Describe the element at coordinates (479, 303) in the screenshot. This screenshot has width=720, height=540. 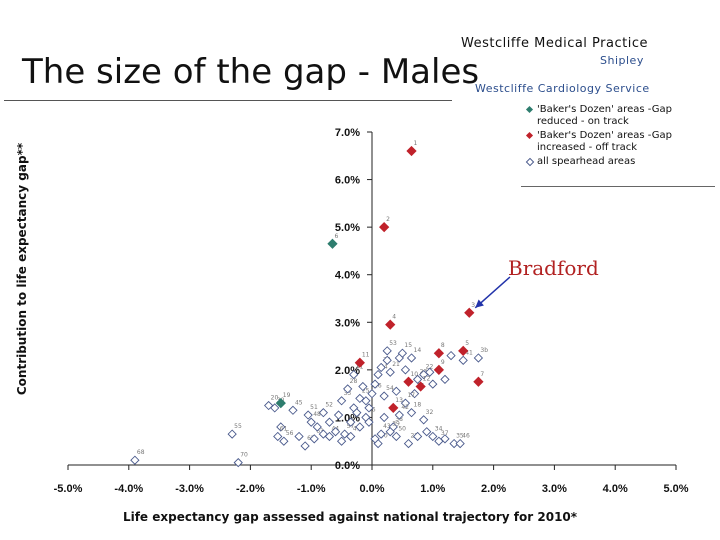
I see `arrow-head-icon` at that location.